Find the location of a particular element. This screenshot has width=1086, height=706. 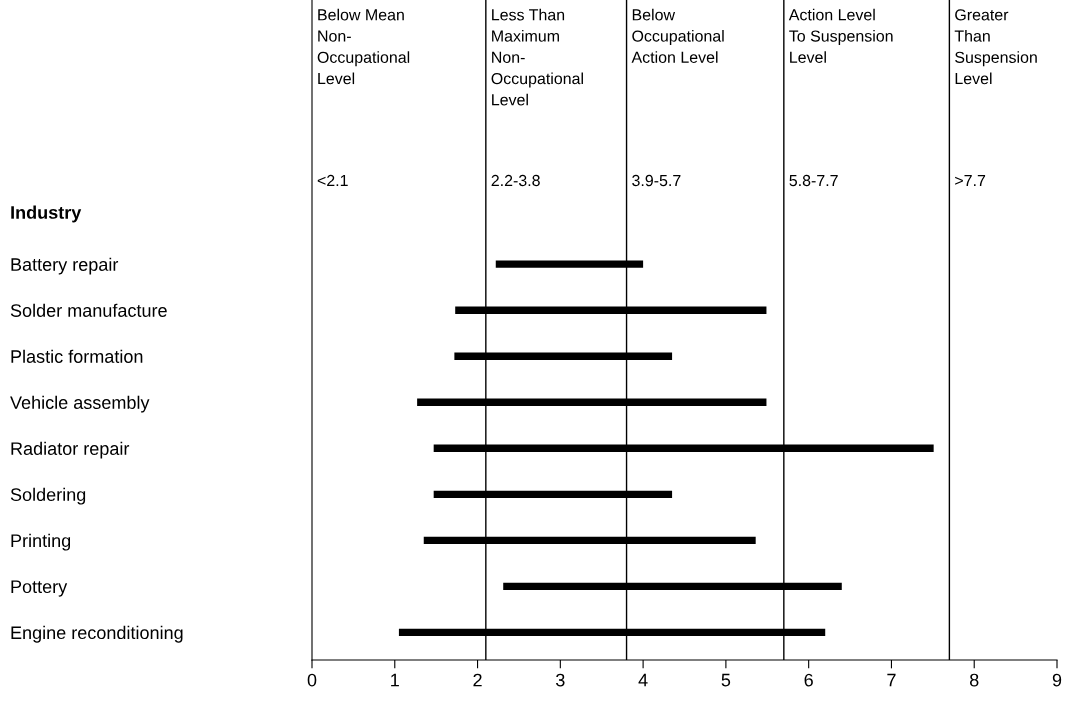

y-tick-label: Solder manufacture is located at coordinates (88, 310).